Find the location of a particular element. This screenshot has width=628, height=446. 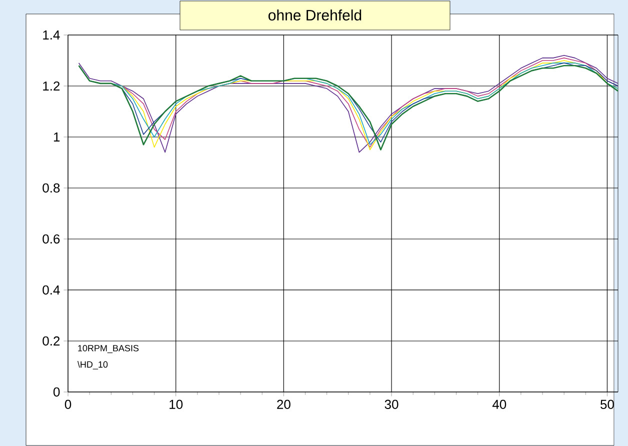

y-tick-label: 1.2 is located at coordinates (51, 86).